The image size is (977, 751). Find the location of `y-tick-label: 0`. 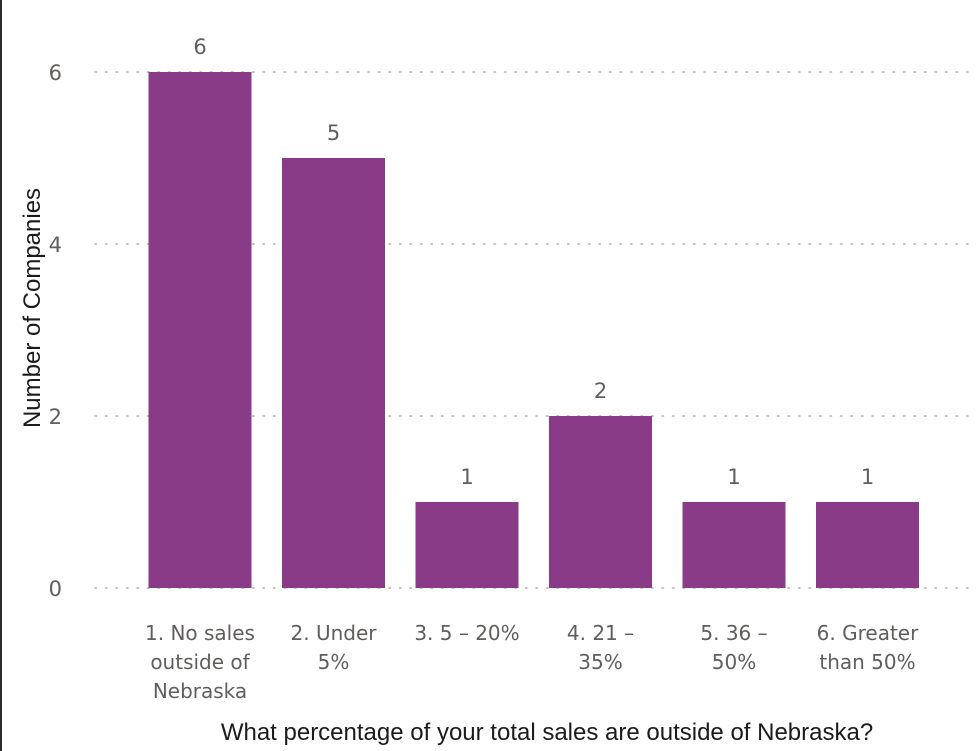

y-tick-label: 0 is located at coordinates (55, 589).